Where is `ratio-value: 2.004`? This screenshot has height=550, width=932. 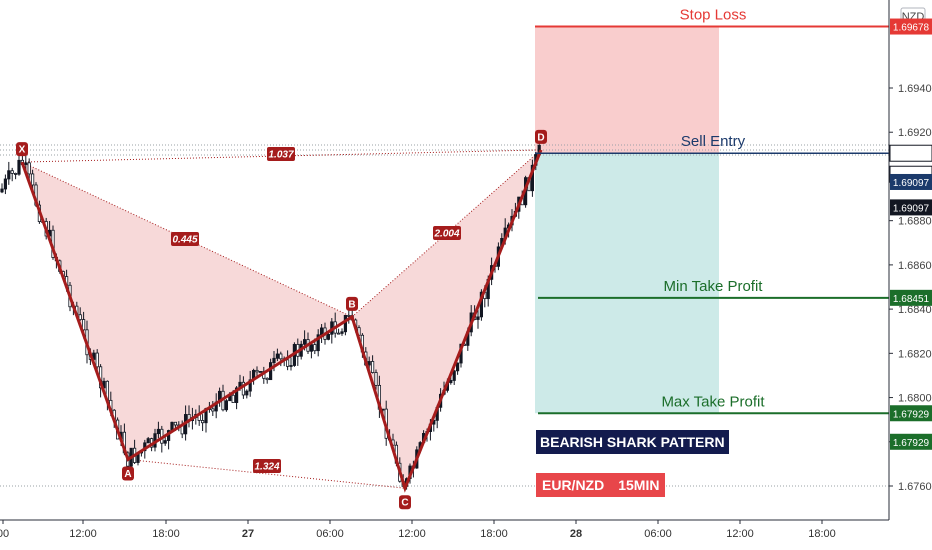 ratio-value: 2.004 is located at coordinates (446, 234).